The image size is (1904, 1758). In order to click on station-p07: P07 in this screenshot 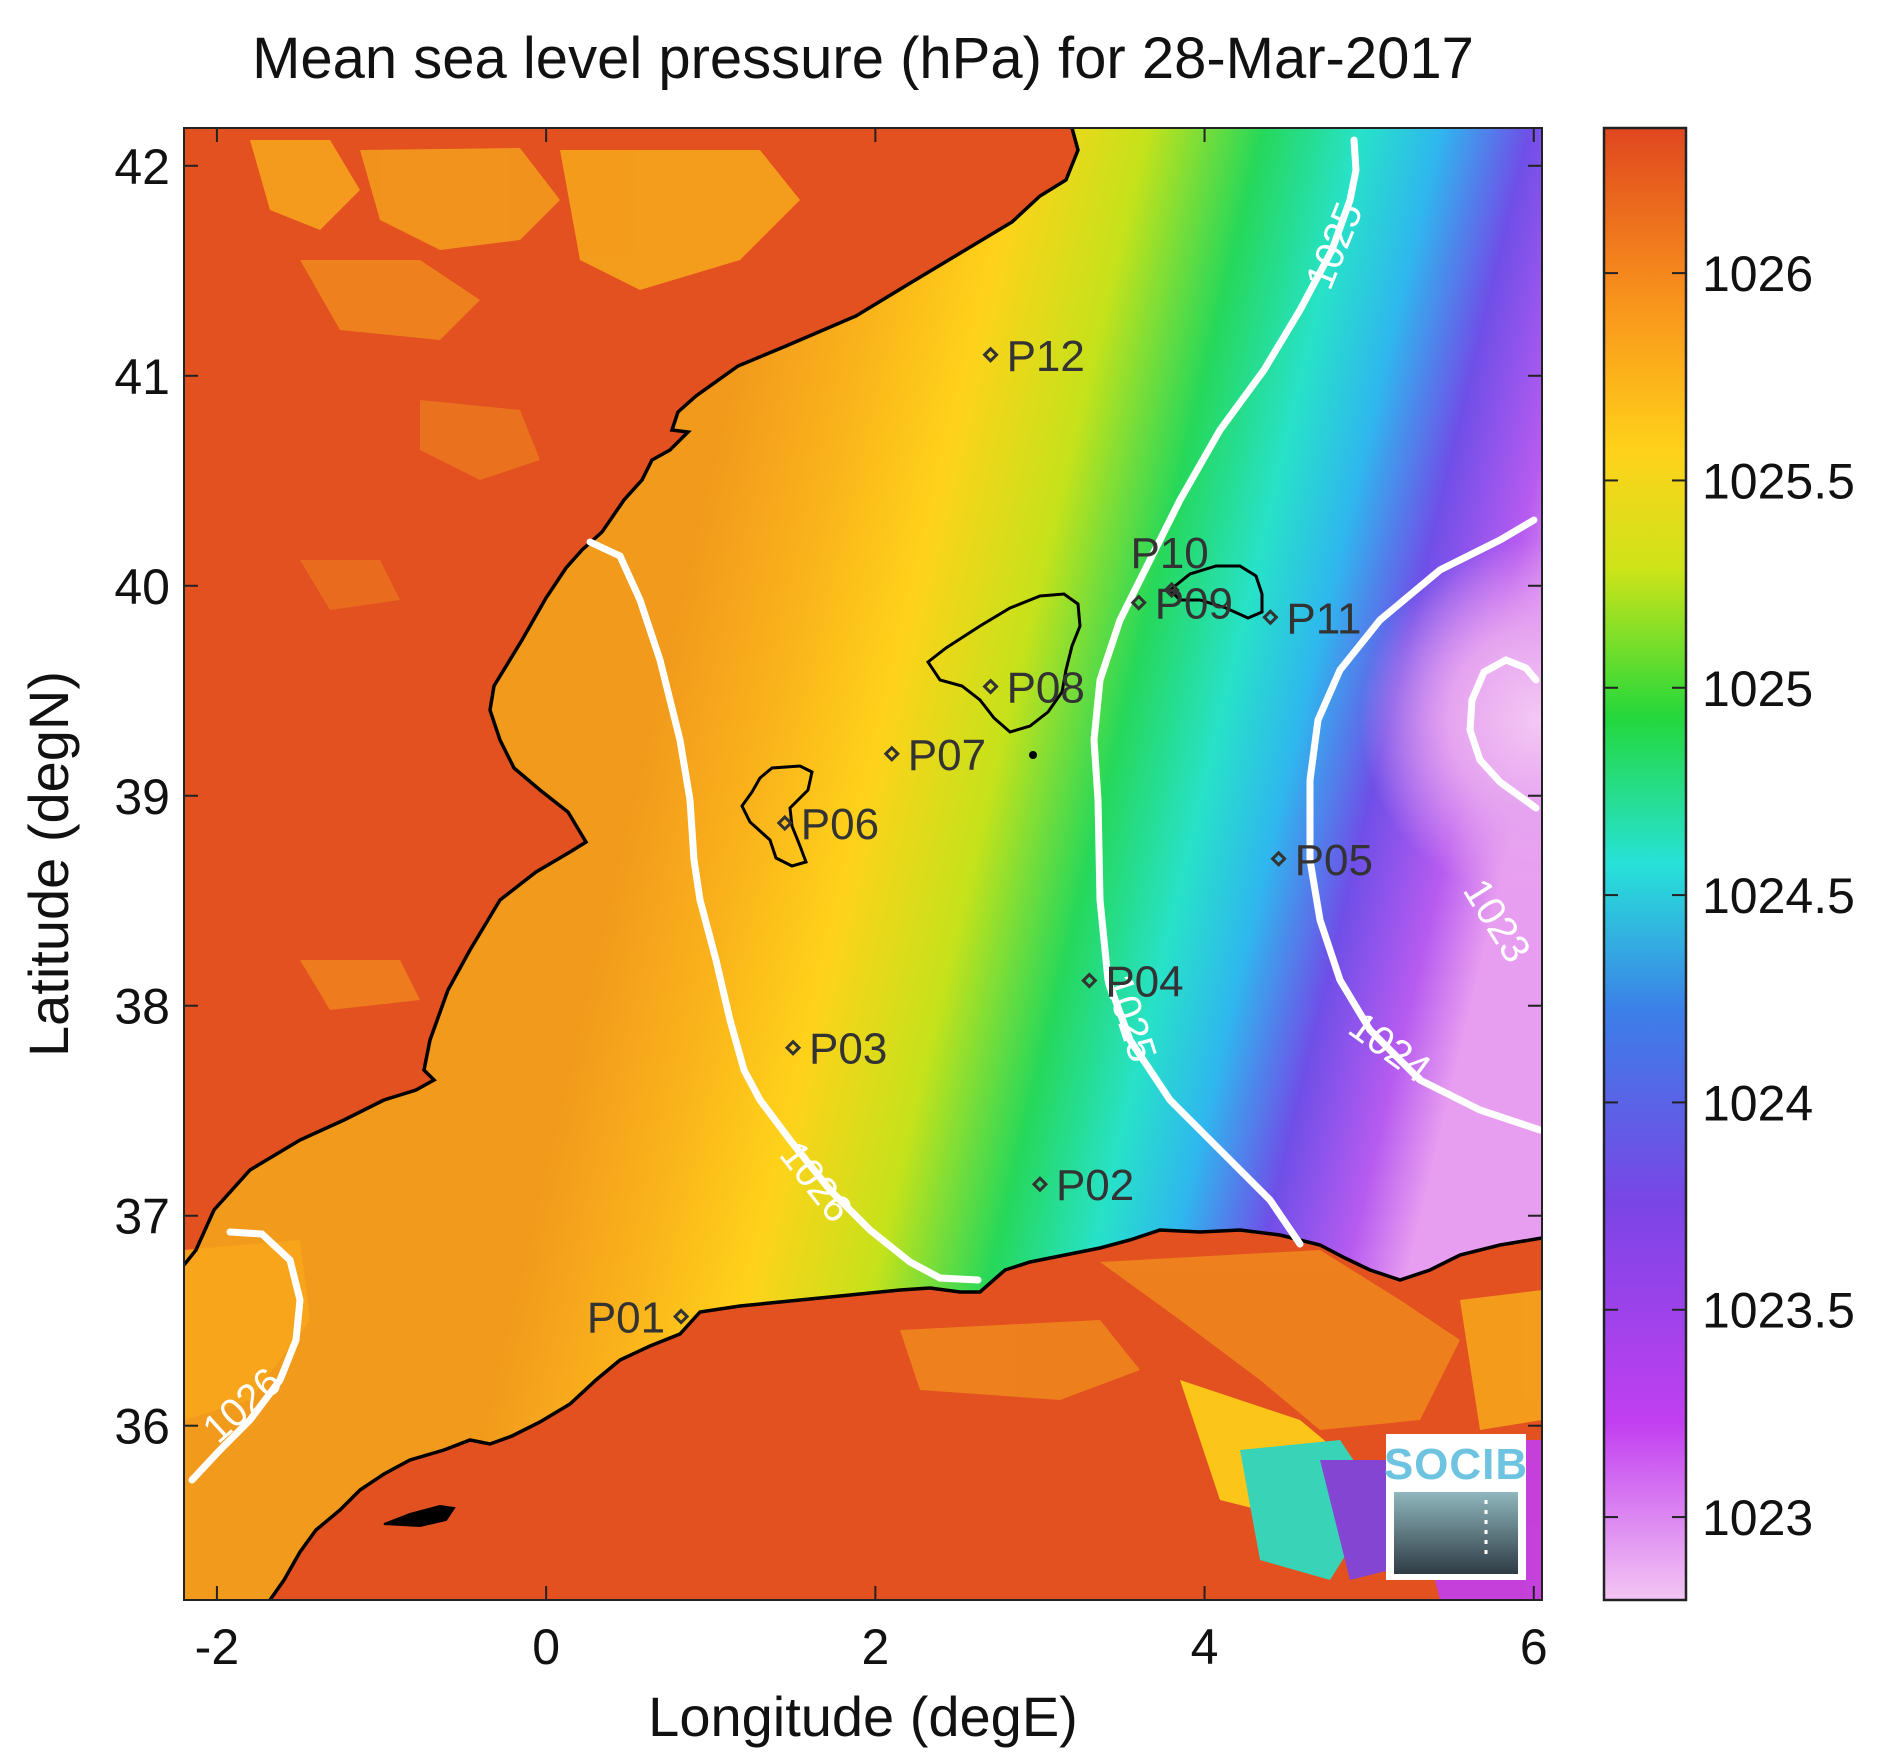, I will do `click(934, 755)`.